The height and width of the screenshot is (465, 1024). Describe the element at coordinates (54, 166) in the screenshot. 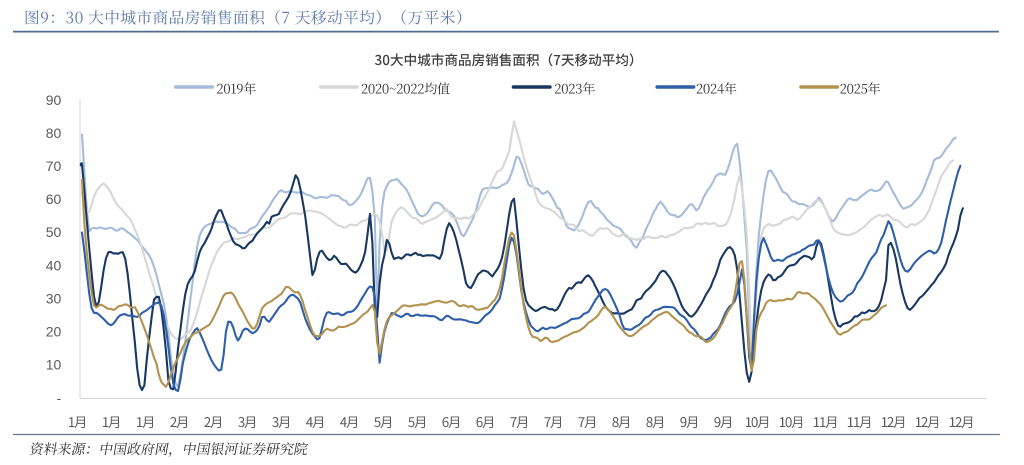

I see `svg-text: 70` at that location.